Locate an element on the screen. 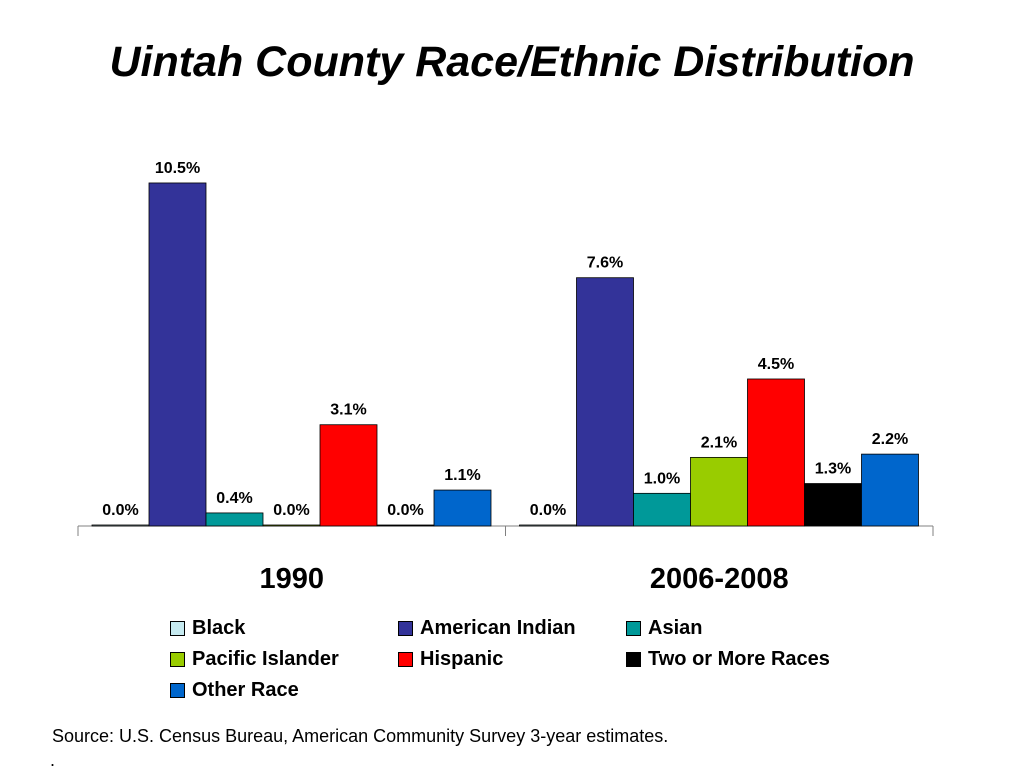 Image resolution: width=1024 pixels, height=771 pixels. data-label: 10.5% is located at coordinates (177, 168).